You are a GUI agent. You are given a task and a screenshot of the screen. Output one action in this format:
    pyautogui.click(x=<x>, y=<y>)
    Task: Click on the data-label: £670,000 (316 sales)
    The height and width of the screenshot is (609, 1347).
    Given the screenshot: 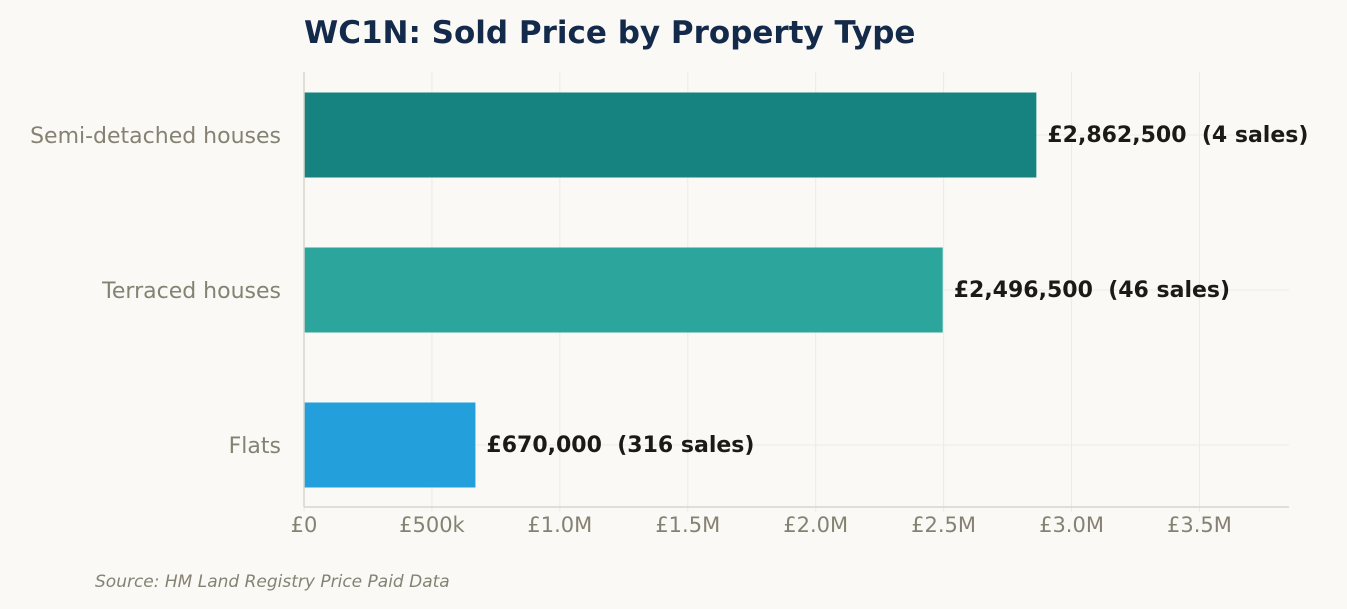 What is the action you would take?
    pyautogui.click(x=620, y=445)
    